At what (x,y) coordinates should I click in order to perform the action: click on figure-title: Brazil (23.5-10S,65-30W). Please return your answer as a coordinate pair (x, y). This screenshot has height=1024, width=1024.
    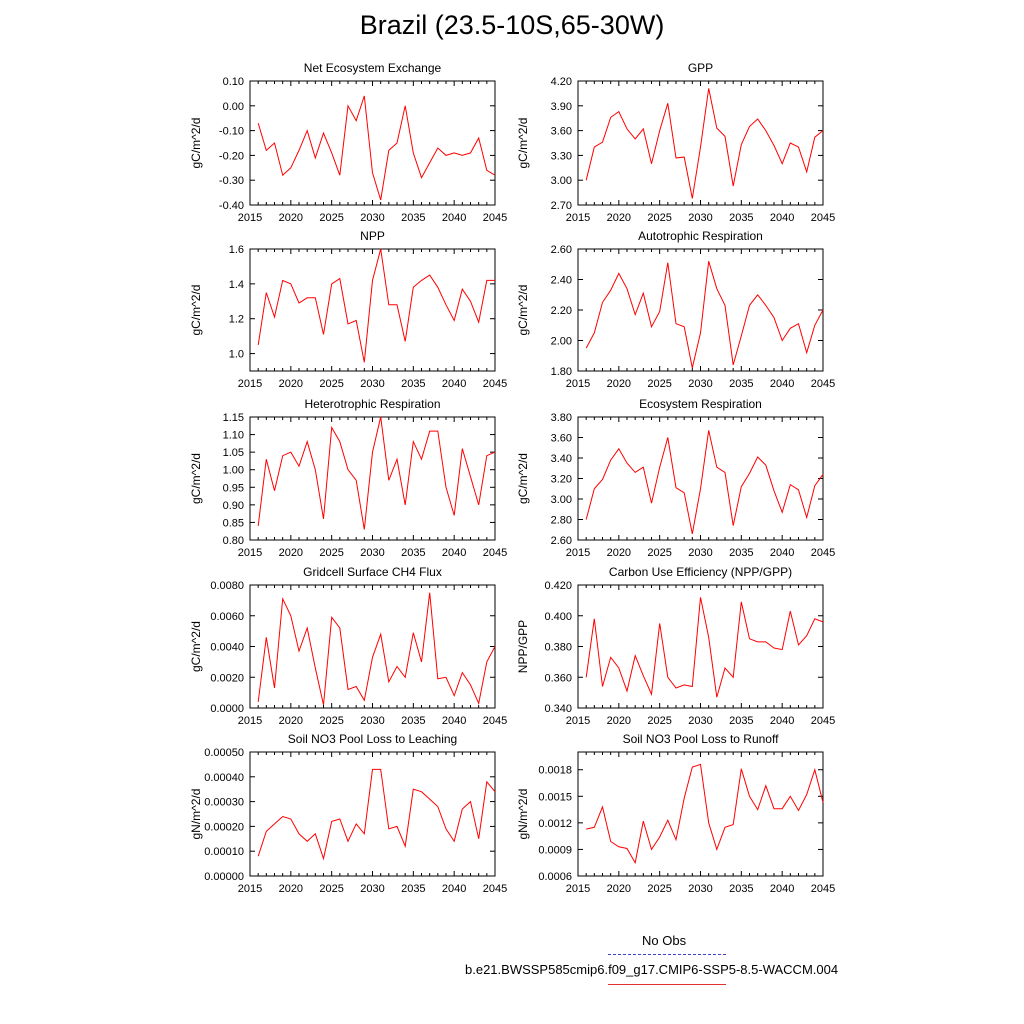
    Looking at the image, I should click on (512, 25).